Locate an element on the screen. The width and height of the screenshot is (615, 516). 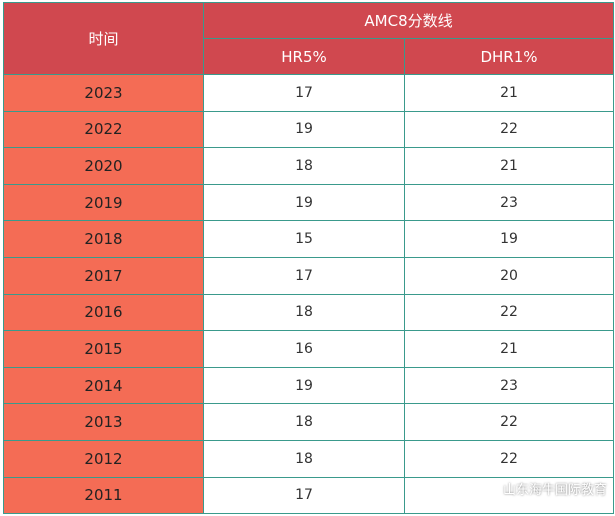
table-row: 2013 18 22 is located at coordinates (309, 422).